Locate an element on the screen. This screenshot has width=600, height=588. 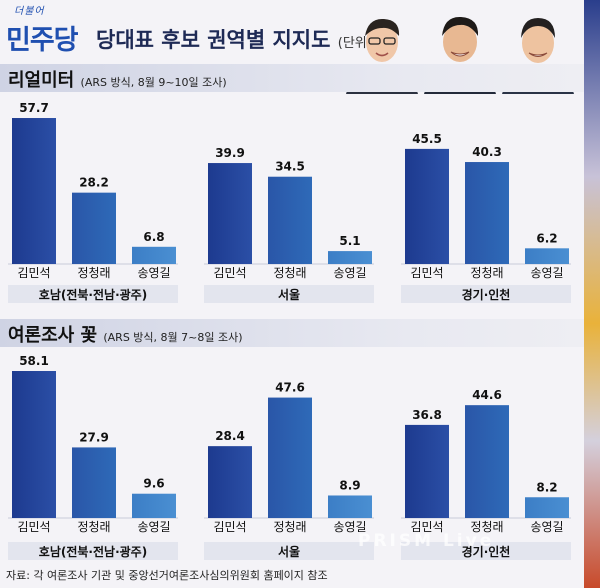
page-title-text: 당대표 후보 권역별 지지도 is located at coordinates (213, 40).